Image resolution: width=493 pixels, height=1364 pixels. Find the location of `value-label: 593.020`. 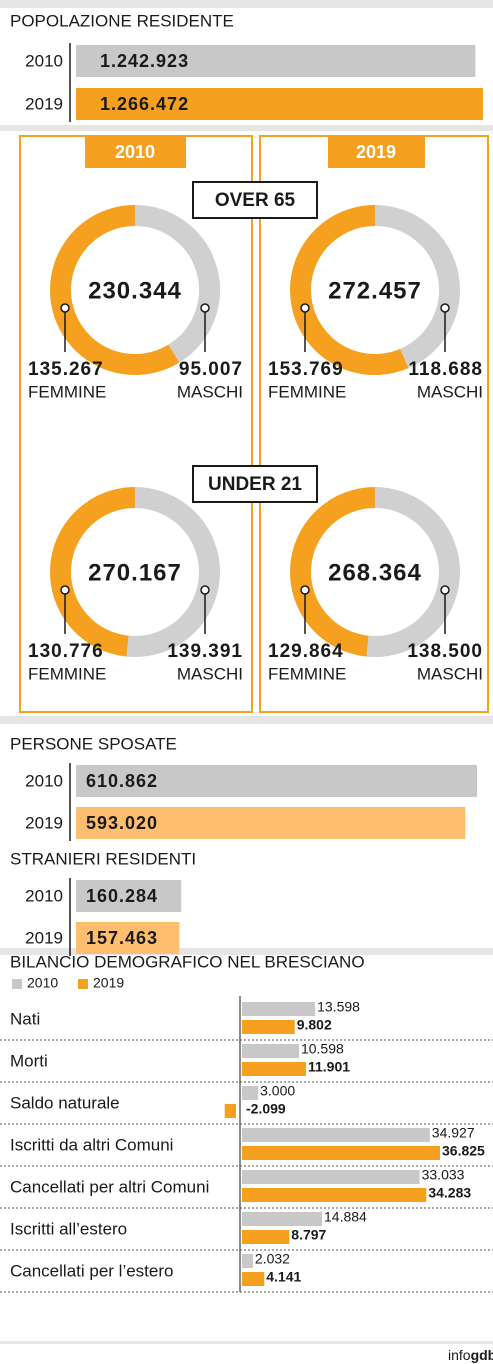

value-label: 593.020 is located at coordinates (122, 823).